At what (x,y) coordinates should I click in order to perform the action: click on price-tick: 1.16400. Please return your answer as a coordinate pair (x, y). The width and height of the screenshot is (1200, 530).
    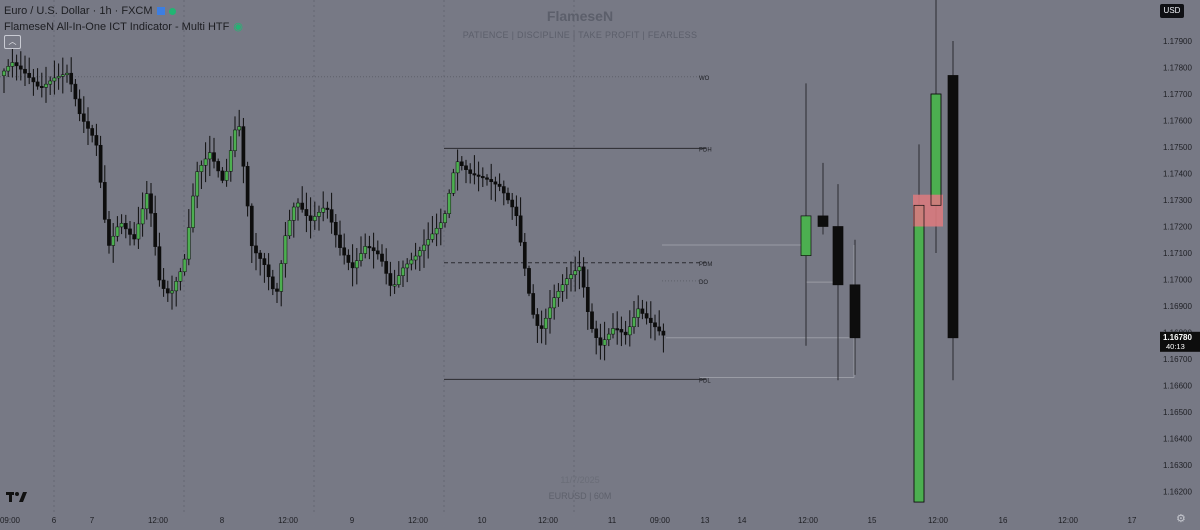
    Looking at the image, I should click on (1177, 439).